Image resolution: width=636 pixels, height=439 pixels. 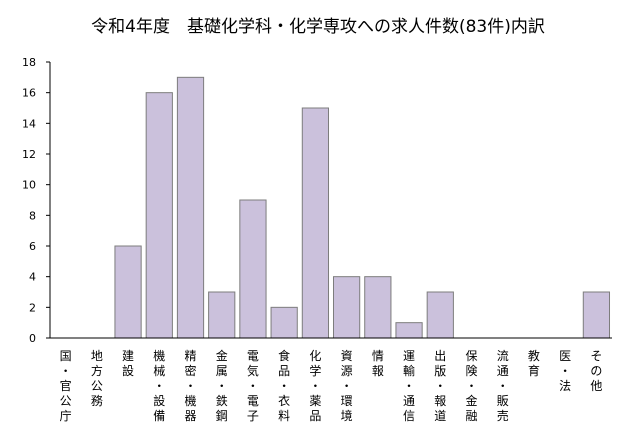 What do you see at coordinates (440, 386) in the screenshot?
I see `x-category-label: 出版・報道` at bounding box center [440, 386].